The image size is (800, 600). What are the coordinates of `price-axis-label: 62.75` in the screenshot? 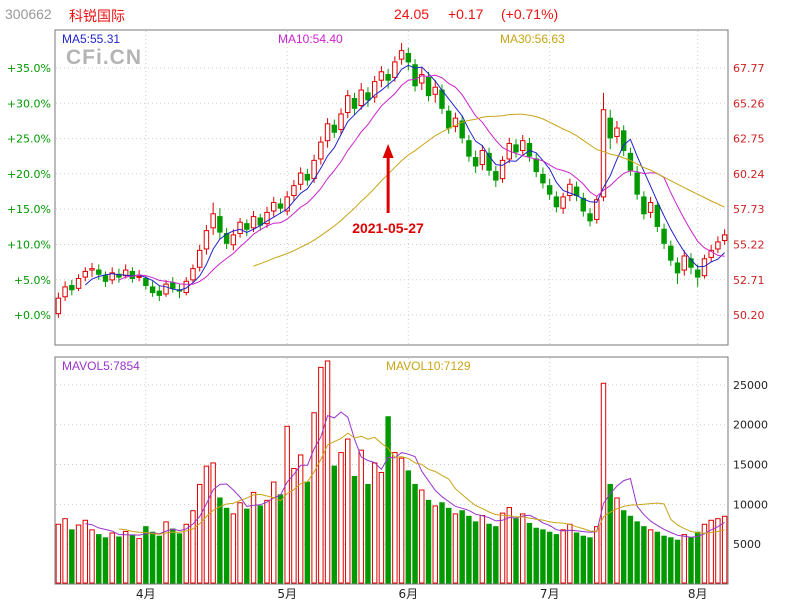 It's located at (749, 139).